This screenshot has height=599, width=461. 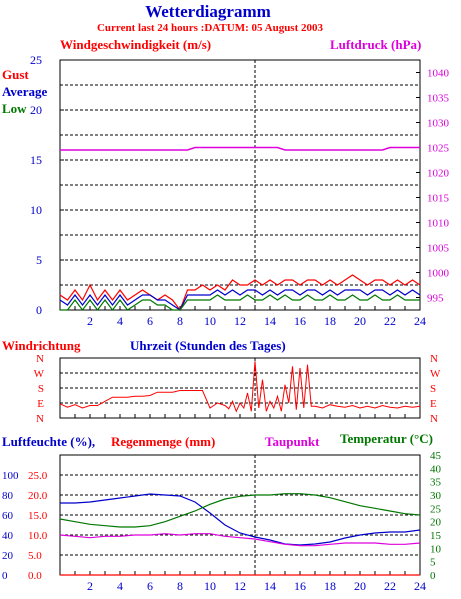 I want to click on direction-y-tick-label-right: E, so click(x=433, y=404).